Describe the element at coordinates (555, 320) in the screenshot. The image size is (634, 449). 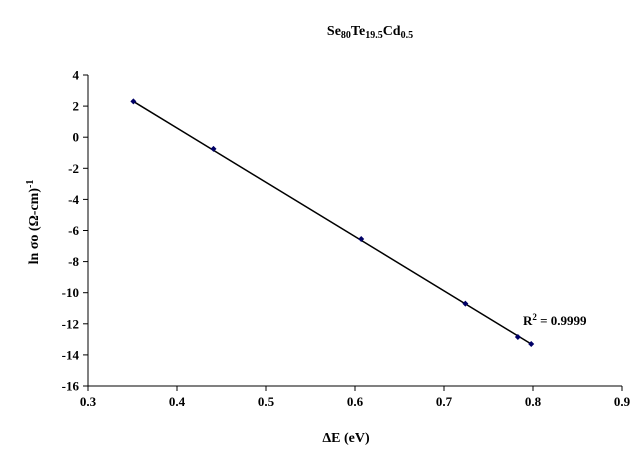
I see `r-squared-annotation: R2 = 0.9999` at that location.